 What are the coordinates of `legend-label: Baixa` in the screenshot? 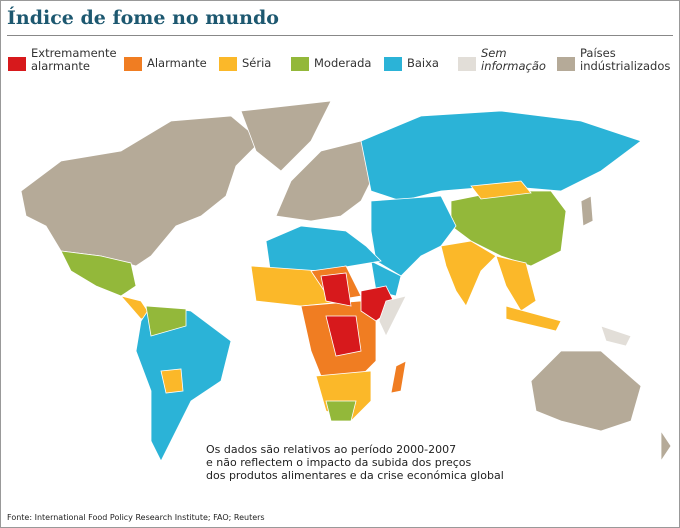 It's located at (423, 63).